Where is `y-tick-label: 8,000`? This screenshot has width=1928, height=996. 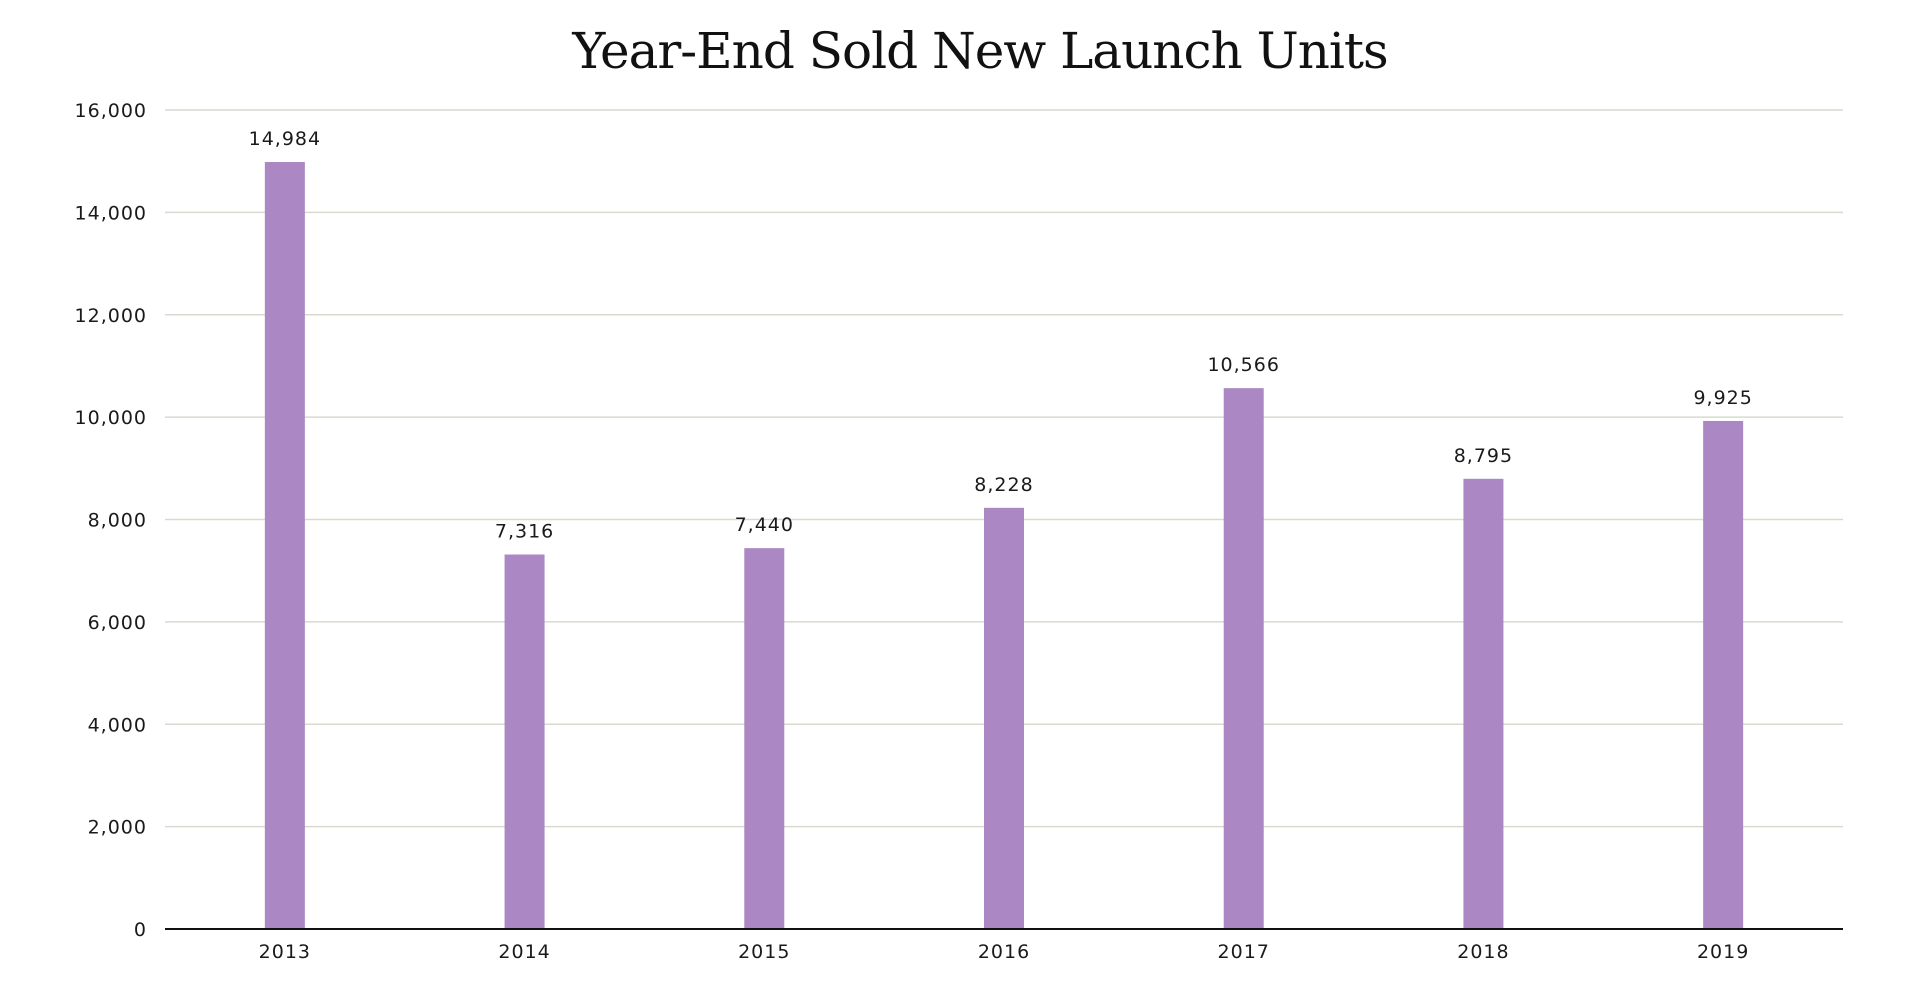 y-tick-label: 8,000 is located at coordinates (117, 521).